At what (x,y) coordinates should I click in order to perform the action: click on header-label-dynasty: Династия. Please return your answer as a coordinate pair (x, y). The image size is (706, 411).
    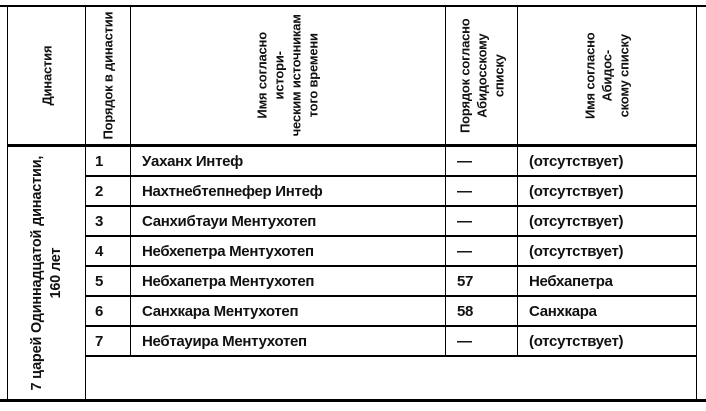
    Looking at the image, I should click on (46, 75).